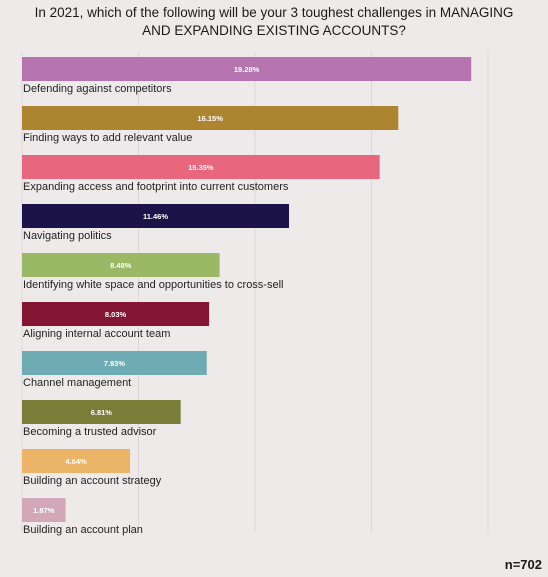 The image size is (548, 577). Describe the element at coordinates (96, 334) in the screenshot. I see `category-label: Aligning internal account team` at that location.